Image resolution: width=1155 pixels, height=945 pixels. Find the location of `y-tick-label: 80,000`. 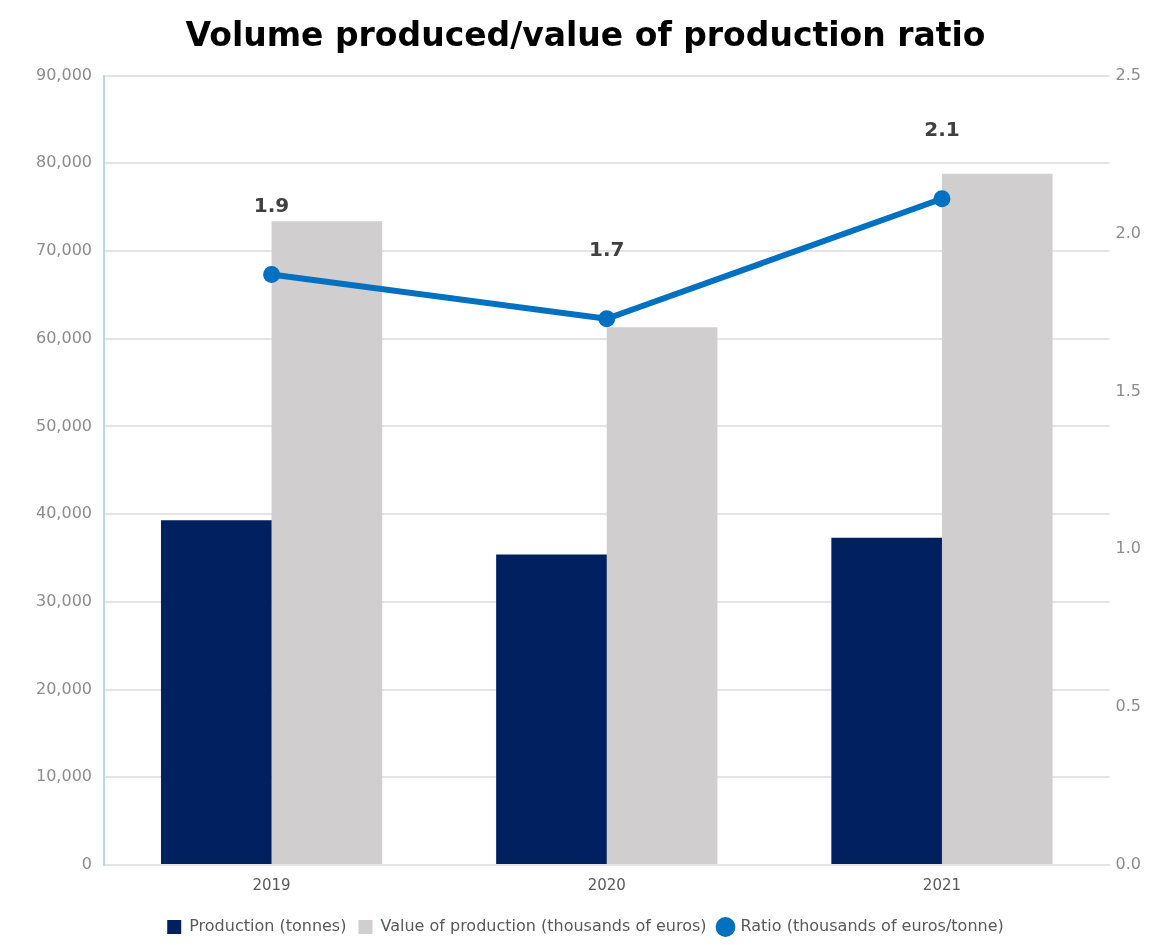

y-tick-label: 80,000 is located at coordinates (64, 162).